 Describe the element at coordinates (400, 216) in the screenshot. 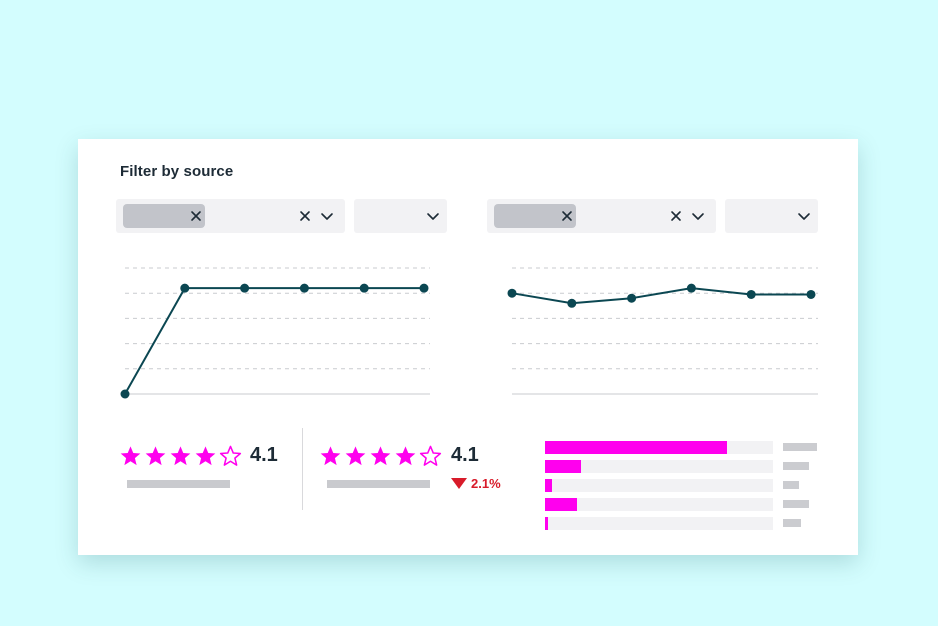

I see `secondary-dropdown-left` at that location.